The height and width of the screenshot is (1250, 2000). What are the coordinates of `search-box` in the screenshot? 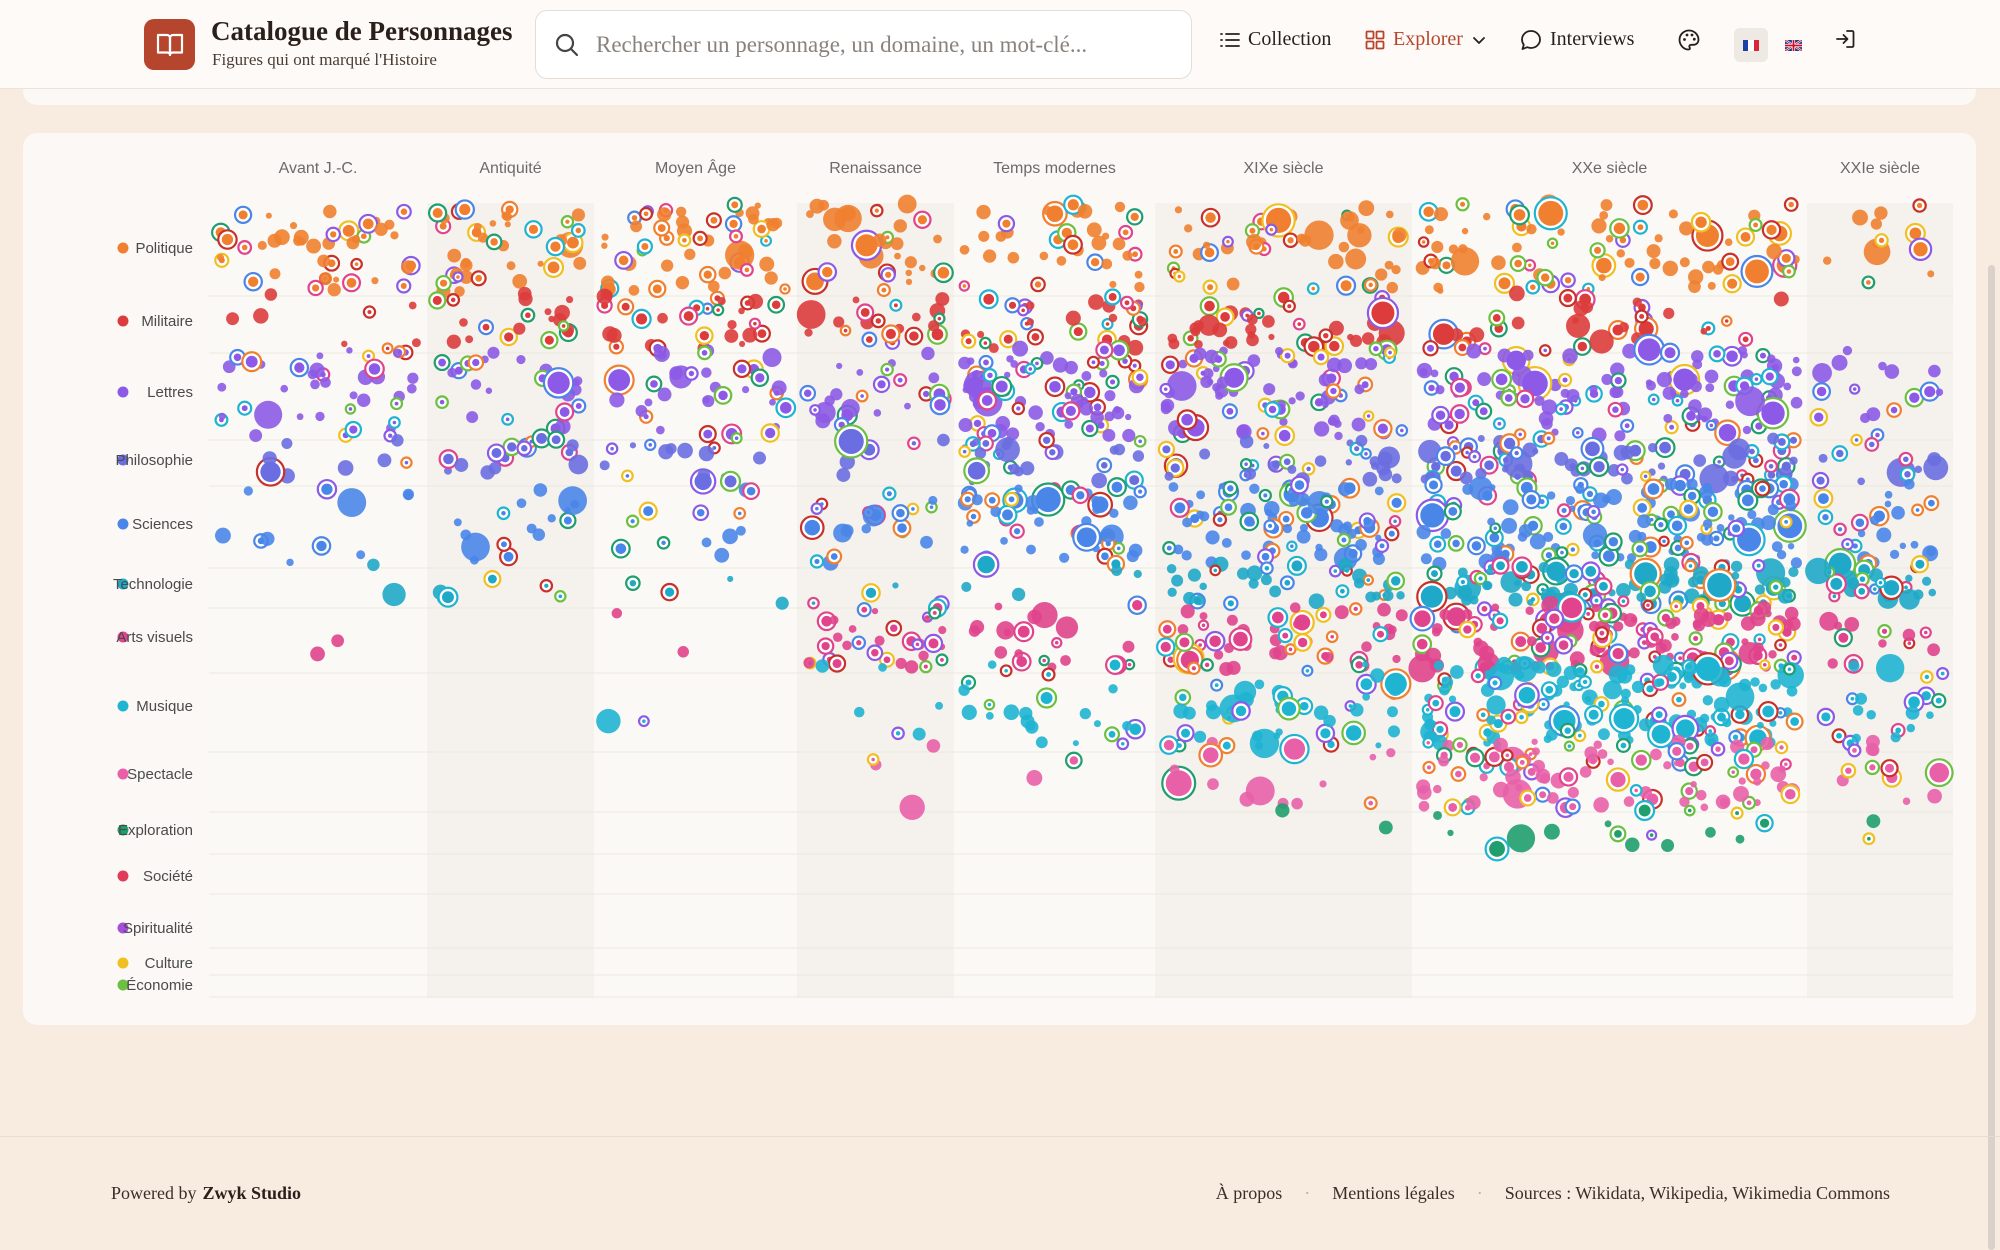 It's located at (863, 44).